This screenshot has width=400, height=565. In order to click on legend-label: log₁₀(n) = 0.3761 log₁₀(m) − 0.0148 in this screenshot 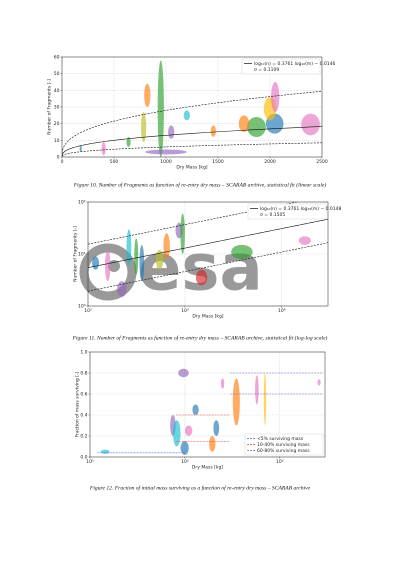, I will do `click(301, 209)`.